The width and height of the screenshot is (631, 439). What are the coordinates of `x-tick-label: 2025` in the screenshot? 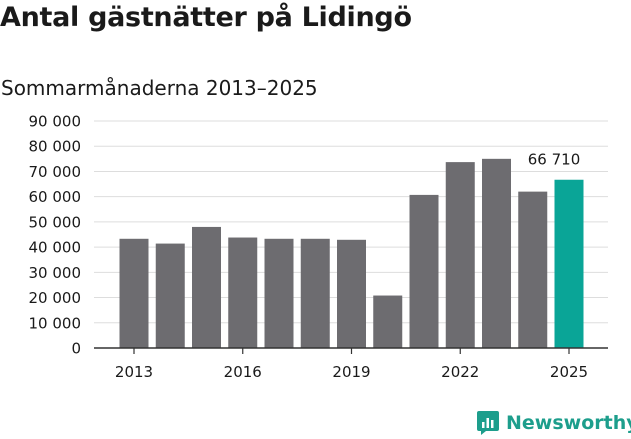 It's located at (569, 372).